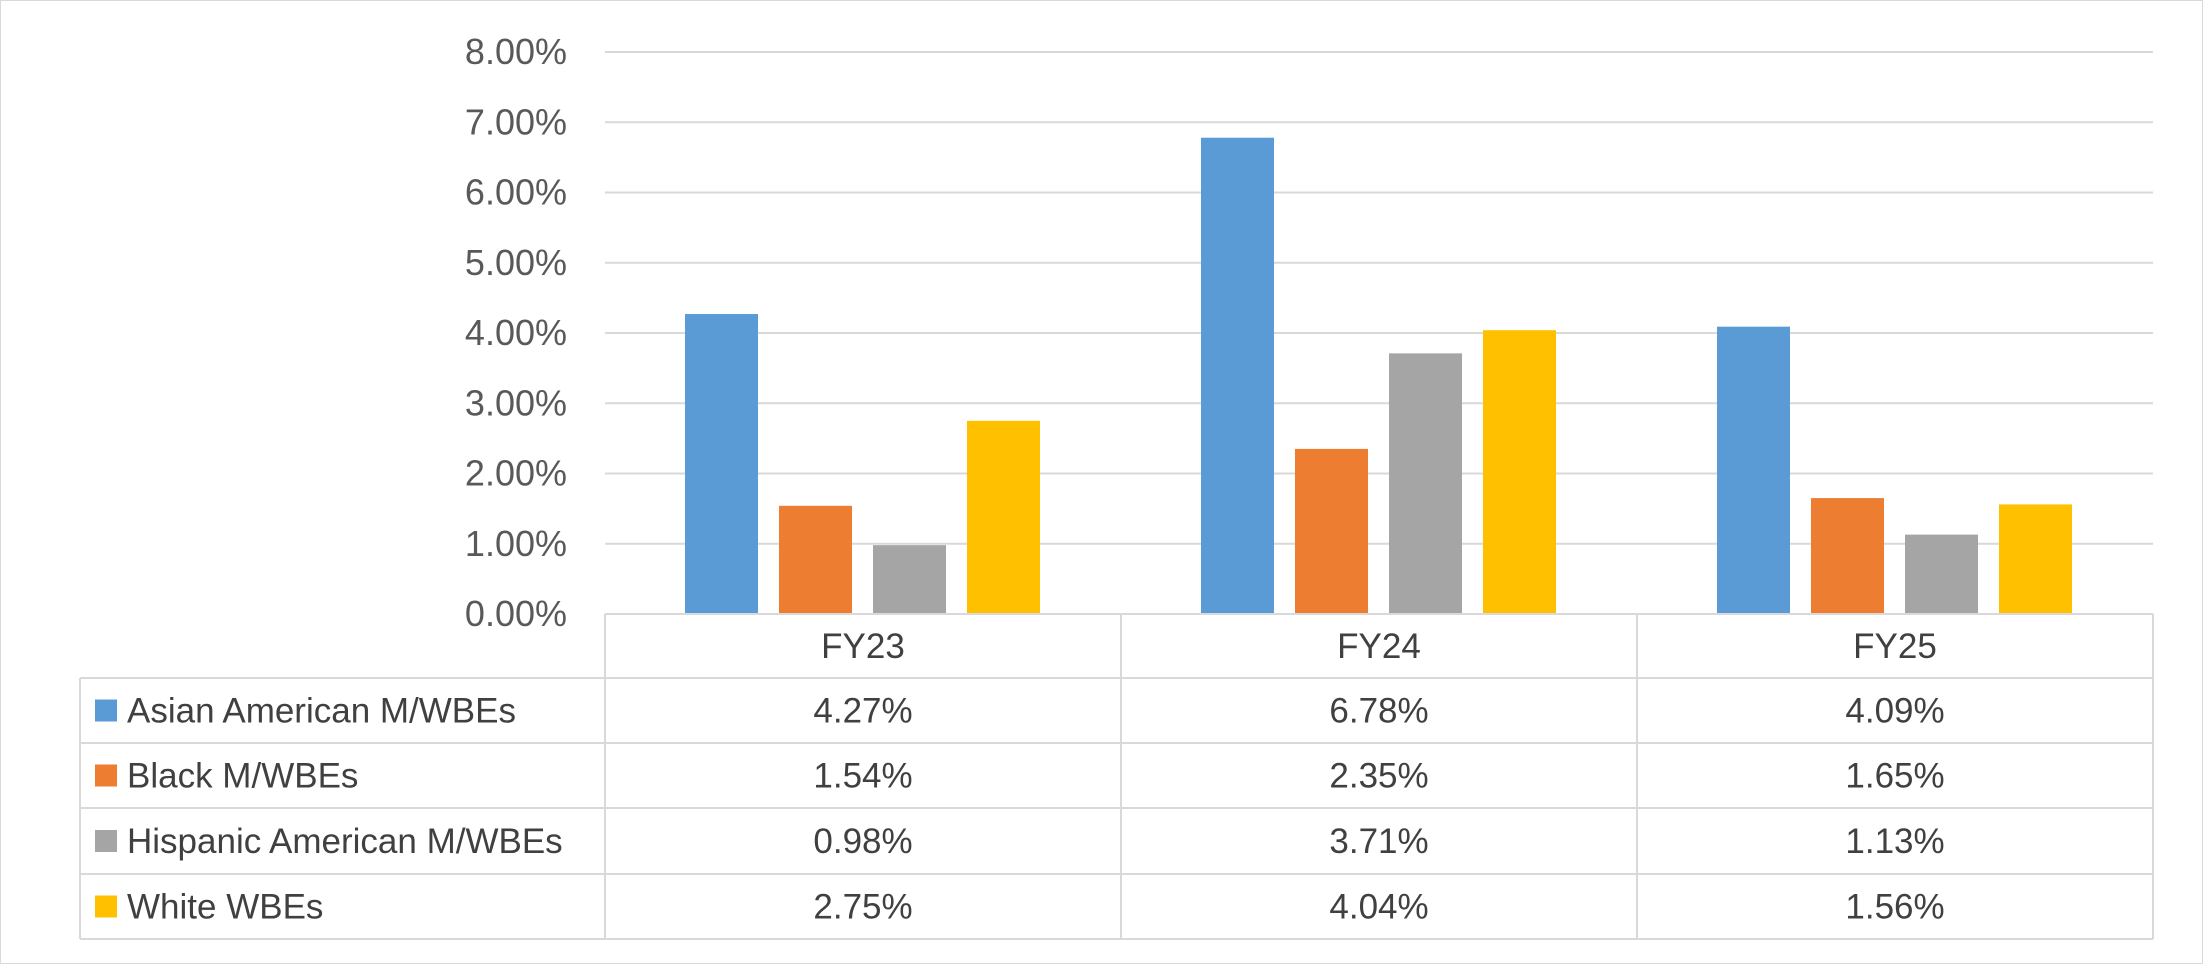  I want to click on data-label: 1.54%, so click(862, 776).